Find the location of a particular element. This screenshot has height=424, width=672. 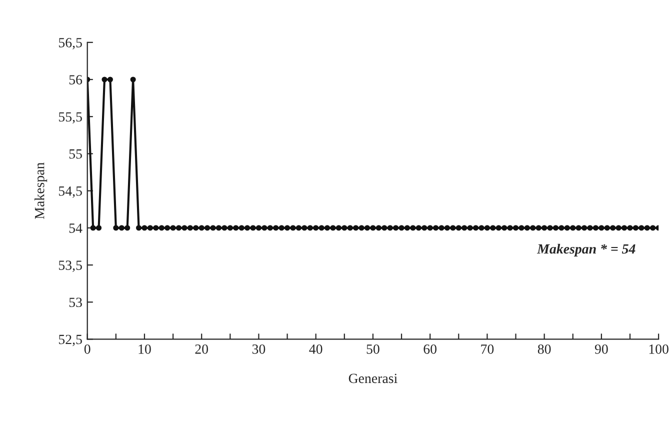

x-tick-label: 80 is located at coordinates (544, 349).